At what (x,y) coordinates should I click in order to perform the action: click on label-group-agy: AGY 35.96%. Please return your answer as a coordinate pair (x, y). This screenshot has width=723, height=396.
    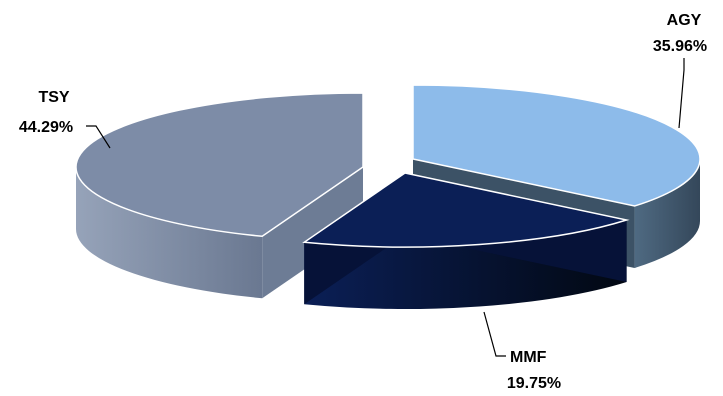
    Looking at the image, I should click on (680, 70).